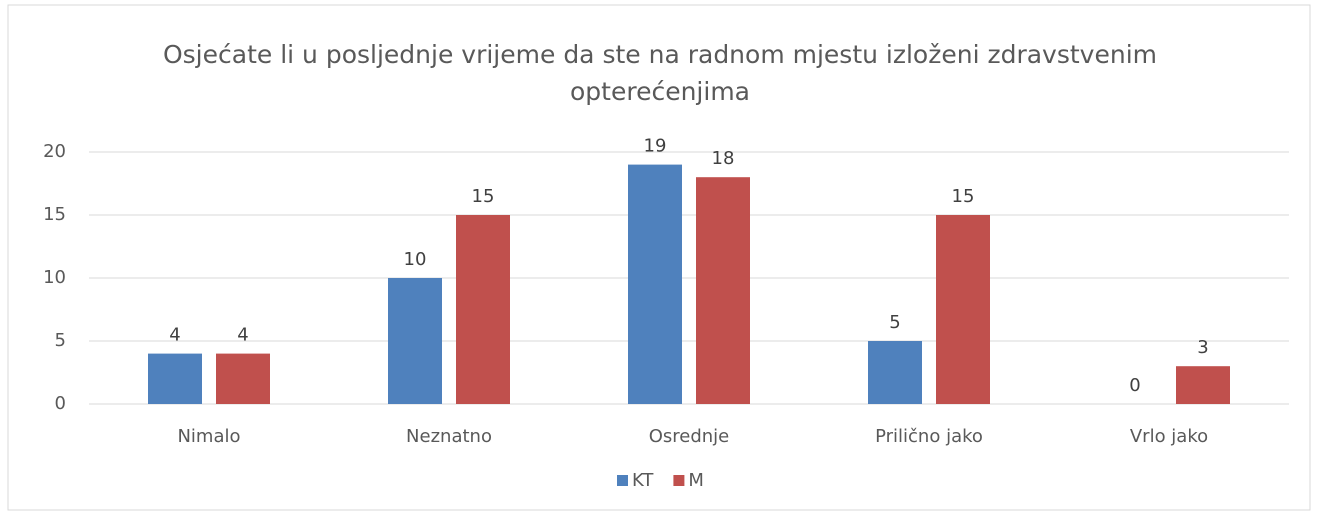 The image size is (1319, 515). What do you see at coordinates (54, 277) in the screenshot?
I see `y-tick-label: 10` at bounding box center [54, 277].